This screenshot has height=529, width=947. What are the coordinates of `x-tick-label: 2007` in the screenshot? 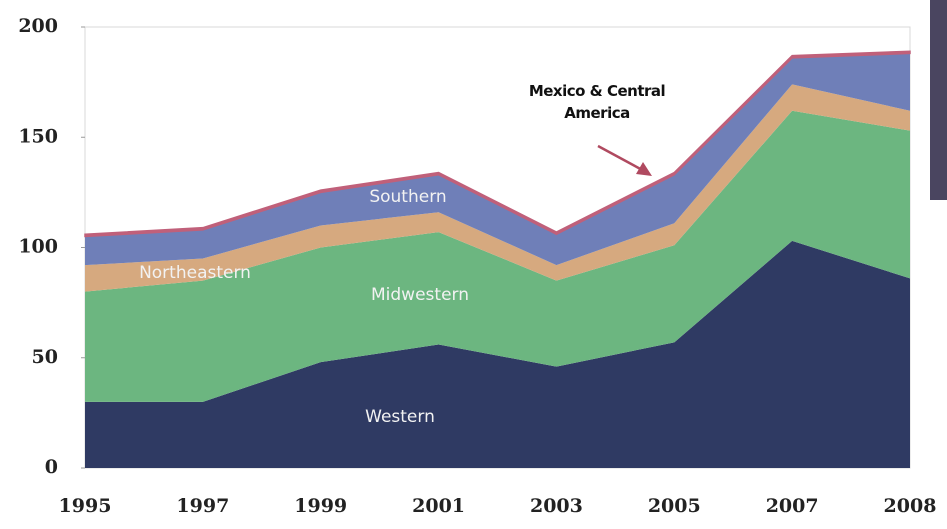 It's located at (792, 506).